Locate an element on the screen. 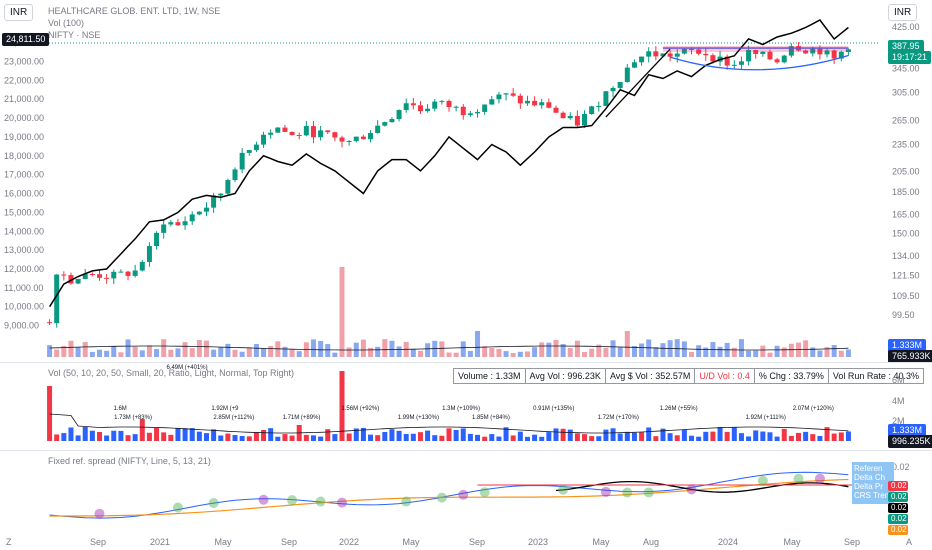  rs-line is located at coordinates (449, 495).